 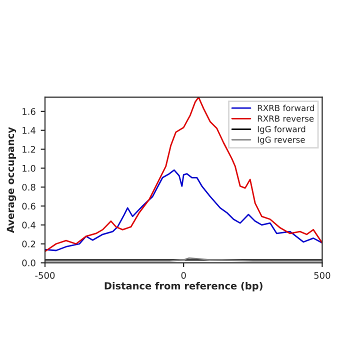 What do you see at coordinates (29, 225) in the screenshot?
I see `y-tick-label: 0.4` at bounding box center [29, 225].